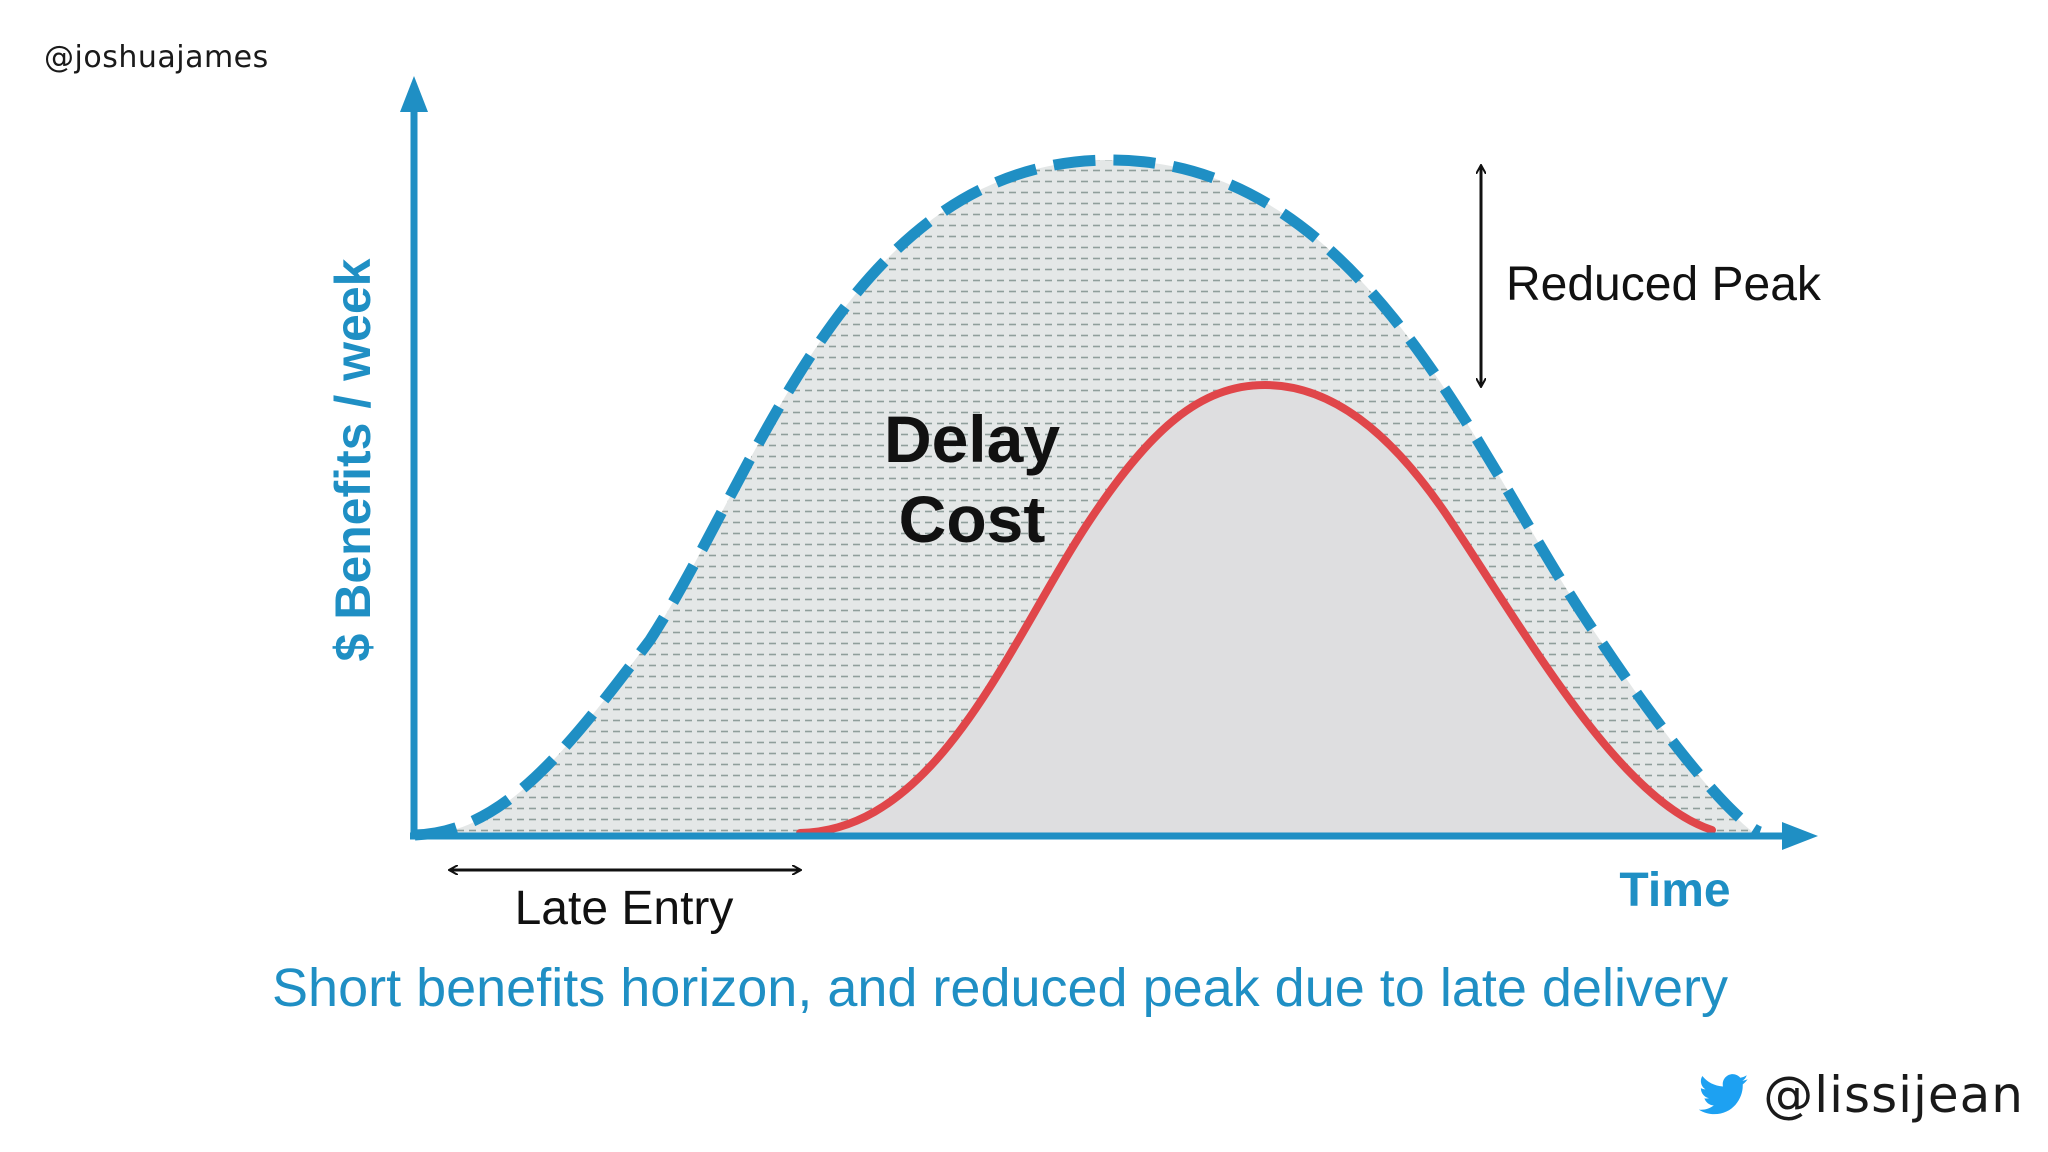 The width and height of the screenshot is (2048, 1152). Describe the element at coordinates (414, 94) in the screenshot. I see `y-axis-arrowhead` at that location.